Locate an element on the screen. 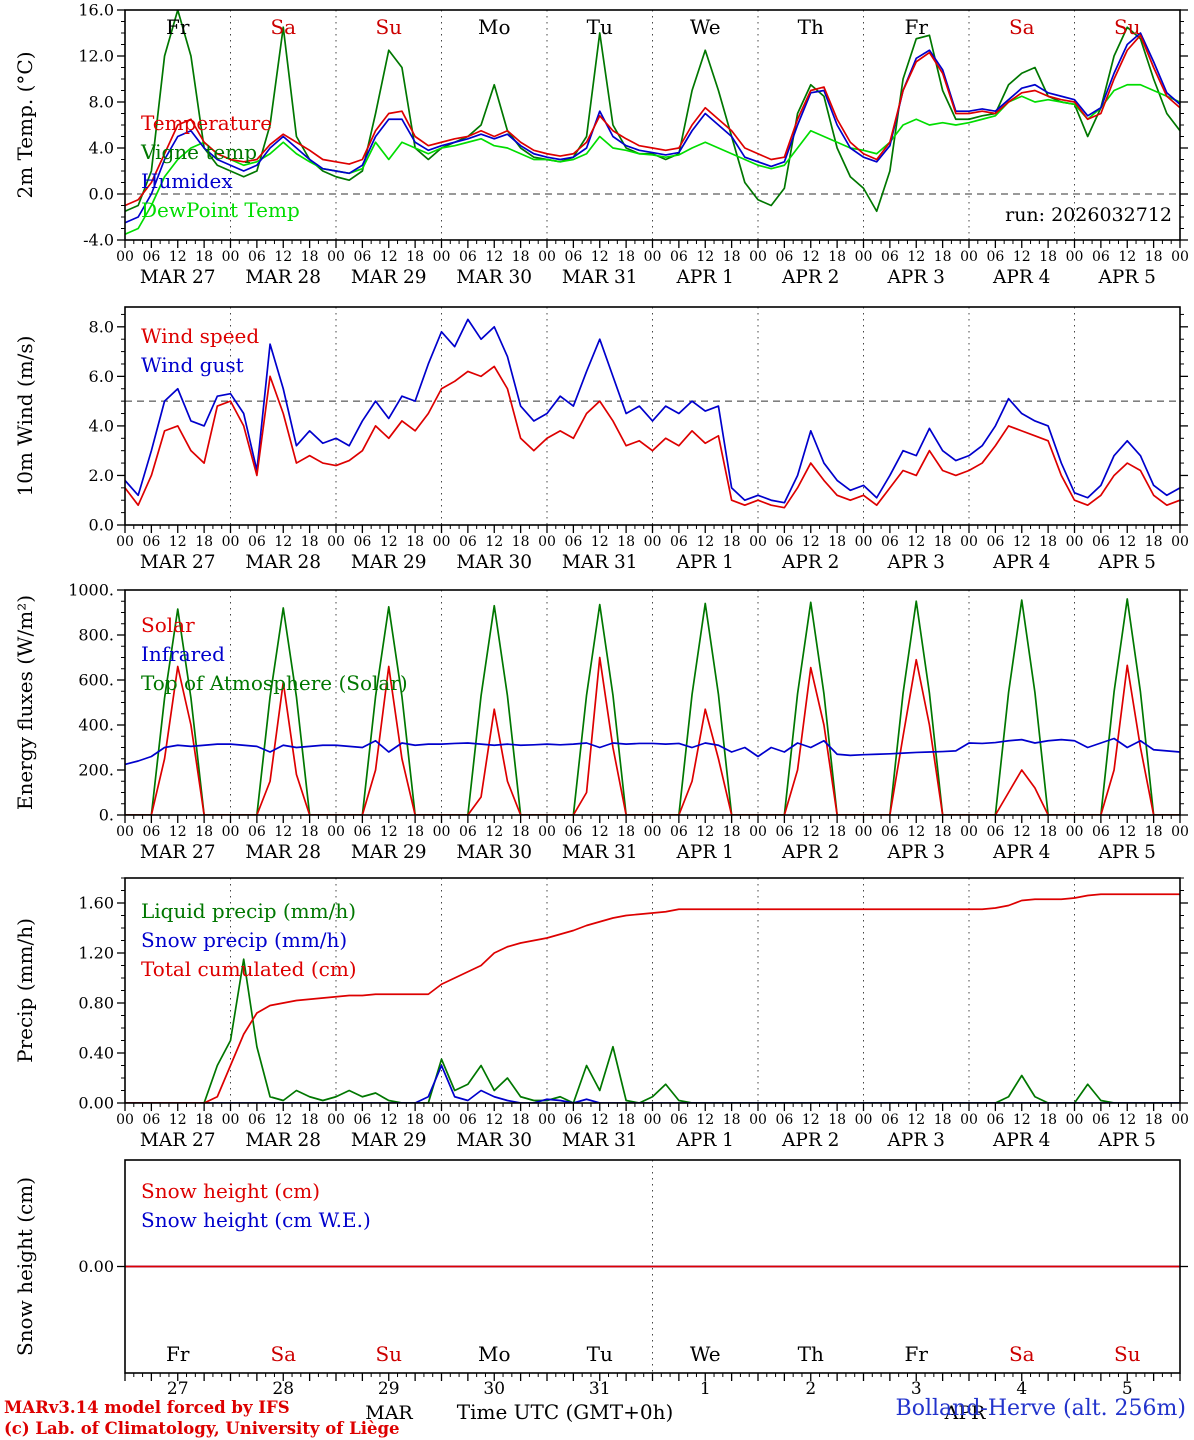 The height and width of the screenshot is (1440, 1194). series-wind-gust is located at coordinates (652, 411).